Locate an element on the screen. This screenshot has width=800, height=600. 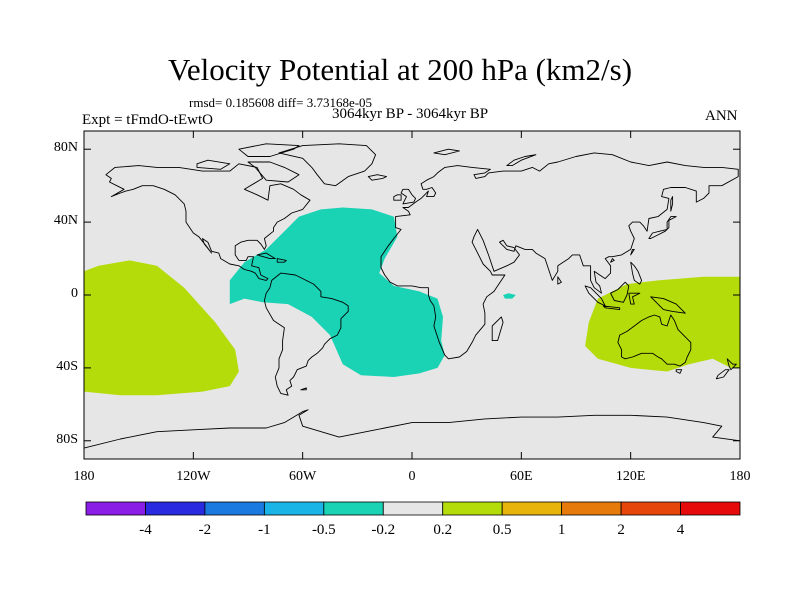
colorbar-label: -2 is located at coordinates (205, 530).